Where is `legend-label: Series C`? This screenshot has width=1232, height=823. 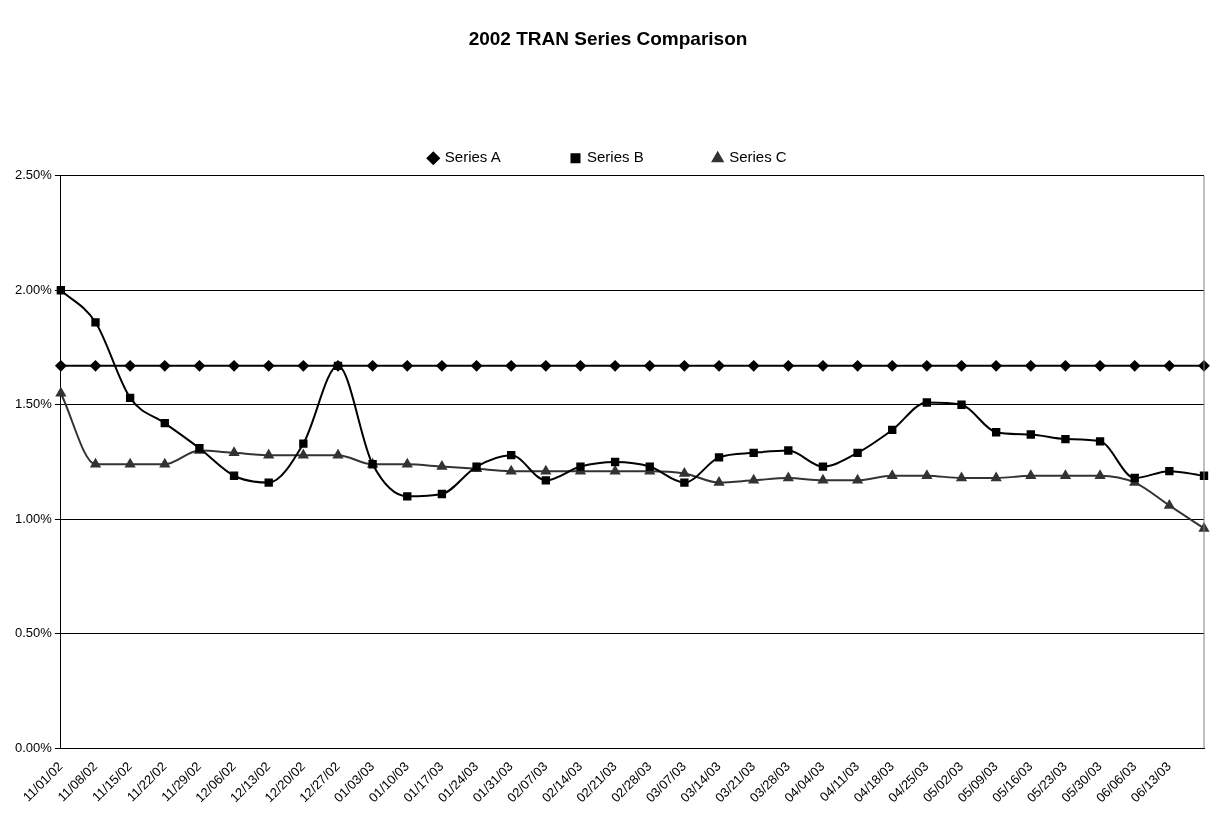 legend-label: Series C is located at coordinates (758, 157).